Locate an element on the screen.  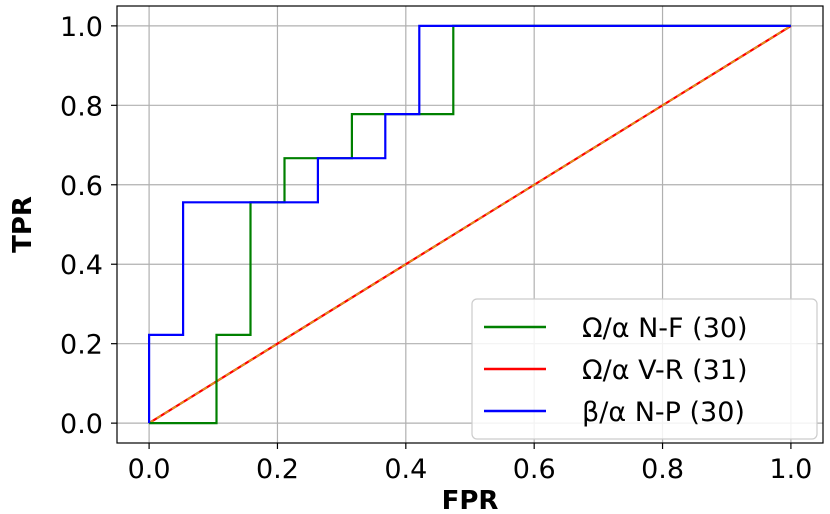
legend-box is located at coordinates (644, 369).